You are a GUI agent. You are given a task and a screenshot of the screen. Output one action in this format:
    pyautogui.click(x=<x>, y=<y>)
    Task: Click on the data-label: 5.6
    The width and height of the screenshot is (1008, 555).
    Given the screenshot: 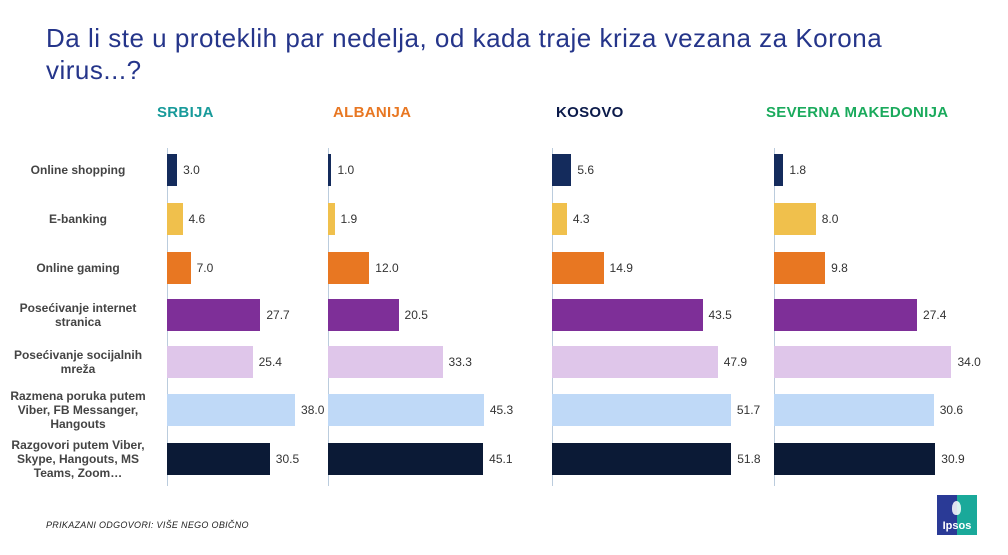 What is the action you would take?
    pyautogui.click(x=586, y=170)
    